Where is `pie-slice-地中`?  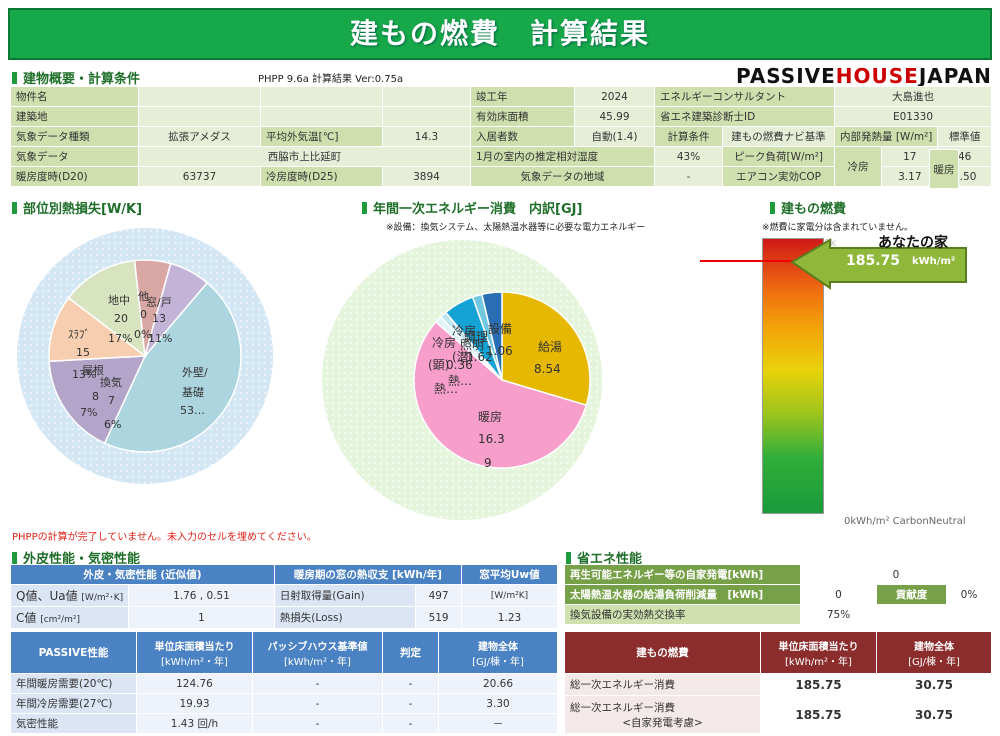
pie-slice-地中 is located at coordinates (97, 400).